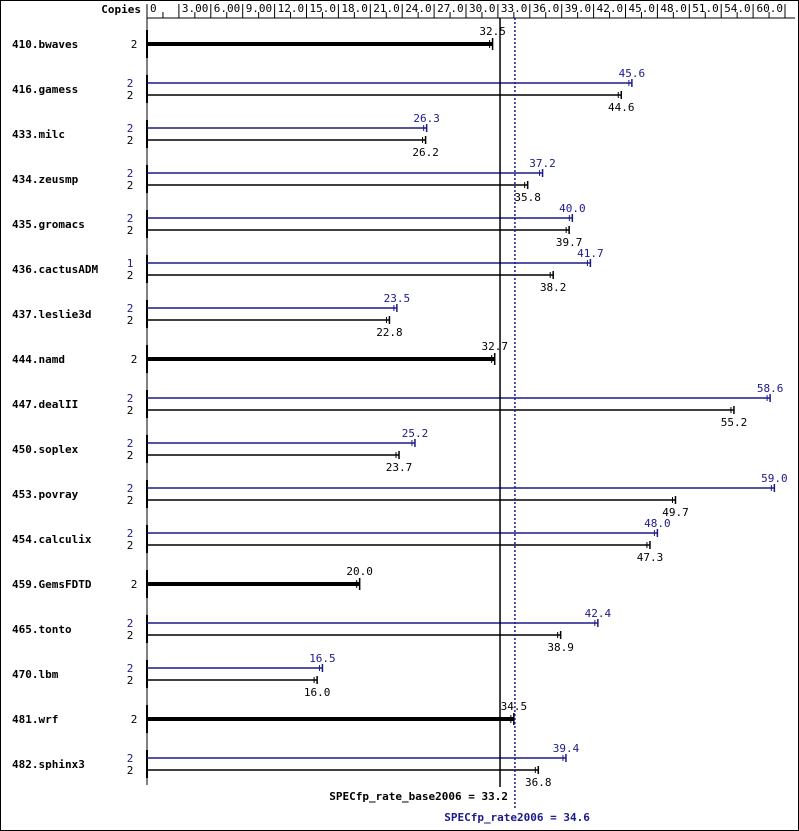 Image resolution: width=799 pixels, height=831 pixels. I want to click on data-label-peak: 37.2, so click(542, 163).